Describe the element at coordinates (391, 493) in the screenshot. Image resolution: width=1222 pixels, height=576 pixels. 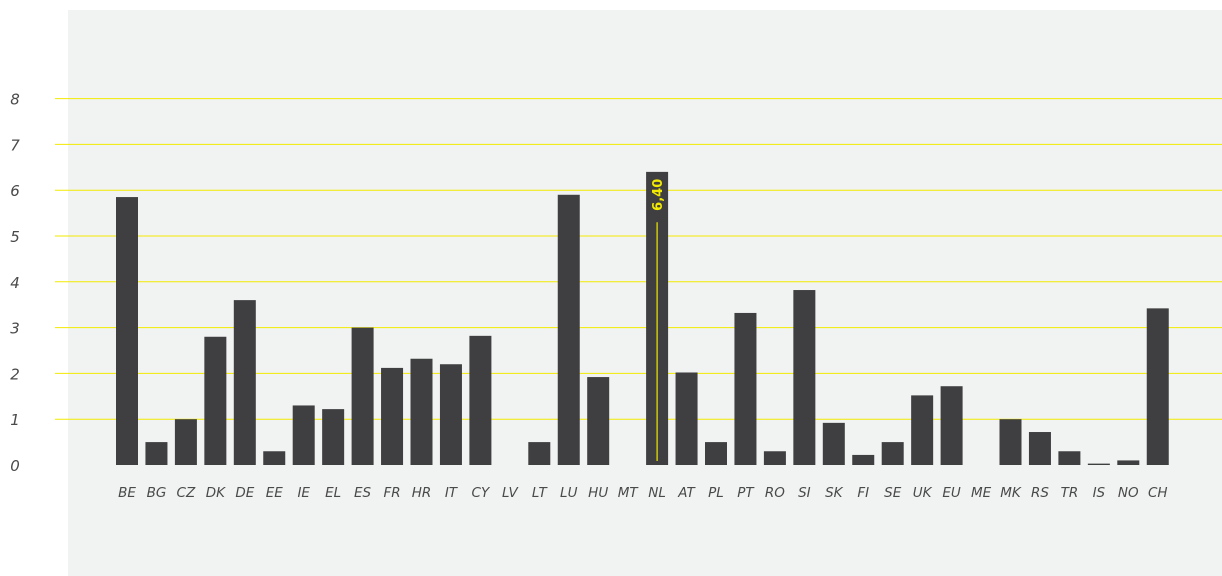
I see `x-tick-label: FR` at that location.